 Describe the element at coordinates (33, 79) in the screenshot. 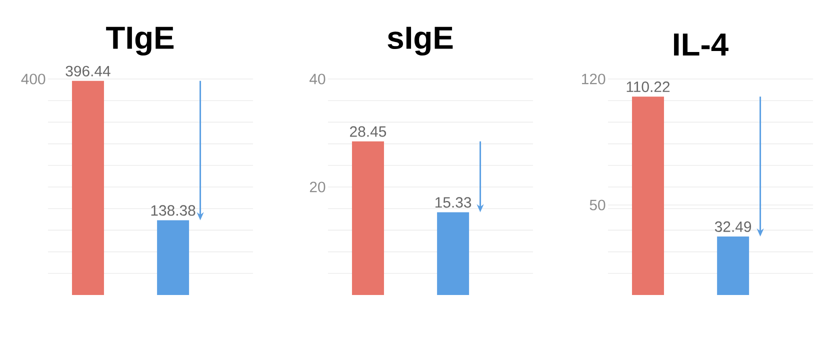

I see `y-tick-label: 400` at that location.